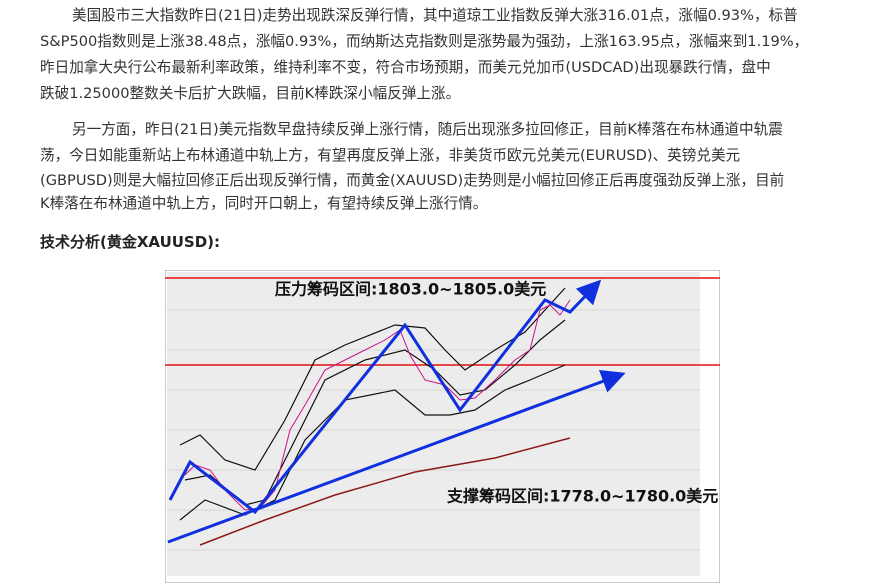  What do you see at coordinates (709, 424) in the screenshot?
I see `price-axis` at bounding box center [709, 424].